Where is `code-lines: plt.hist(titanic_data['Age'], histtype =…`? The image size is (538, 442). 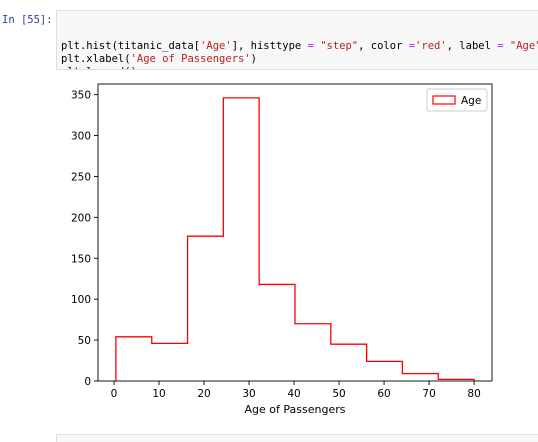
code-lines: plt.hist(titanic_data['Age'], histtype =… is located at coordinates (299, 54).